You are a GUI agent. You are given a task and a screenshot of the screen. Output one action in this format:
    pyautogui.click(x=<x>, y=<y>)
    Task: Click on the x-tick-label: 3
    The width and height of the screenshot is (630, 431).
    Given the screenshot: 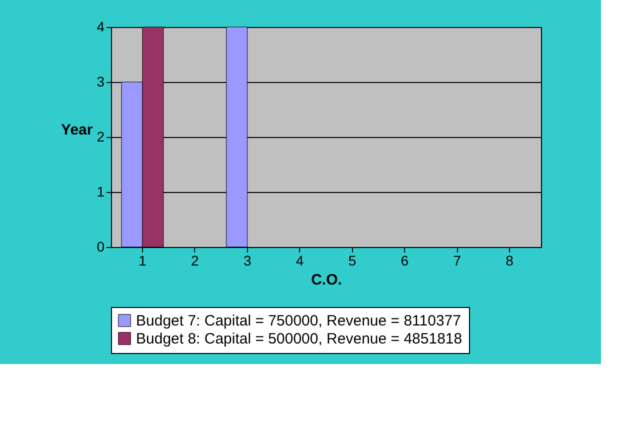 What is the action you would take?
    pyautogui.click(x=247, y=260)
    